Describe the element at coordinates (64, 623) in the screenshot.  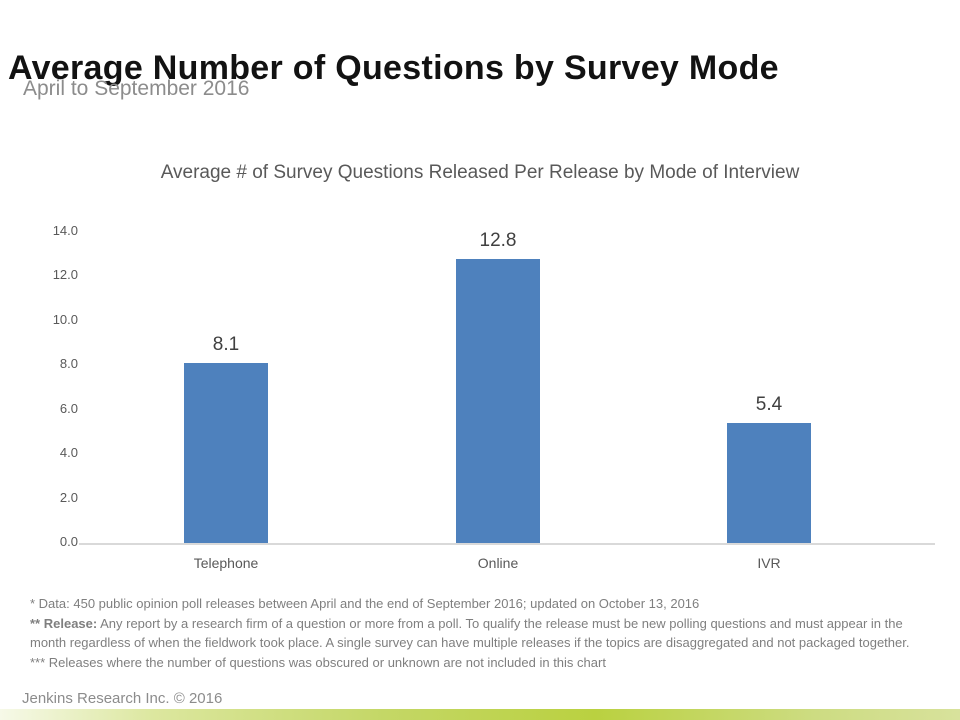
I see `footnote-bold: ** Release:` at that location.